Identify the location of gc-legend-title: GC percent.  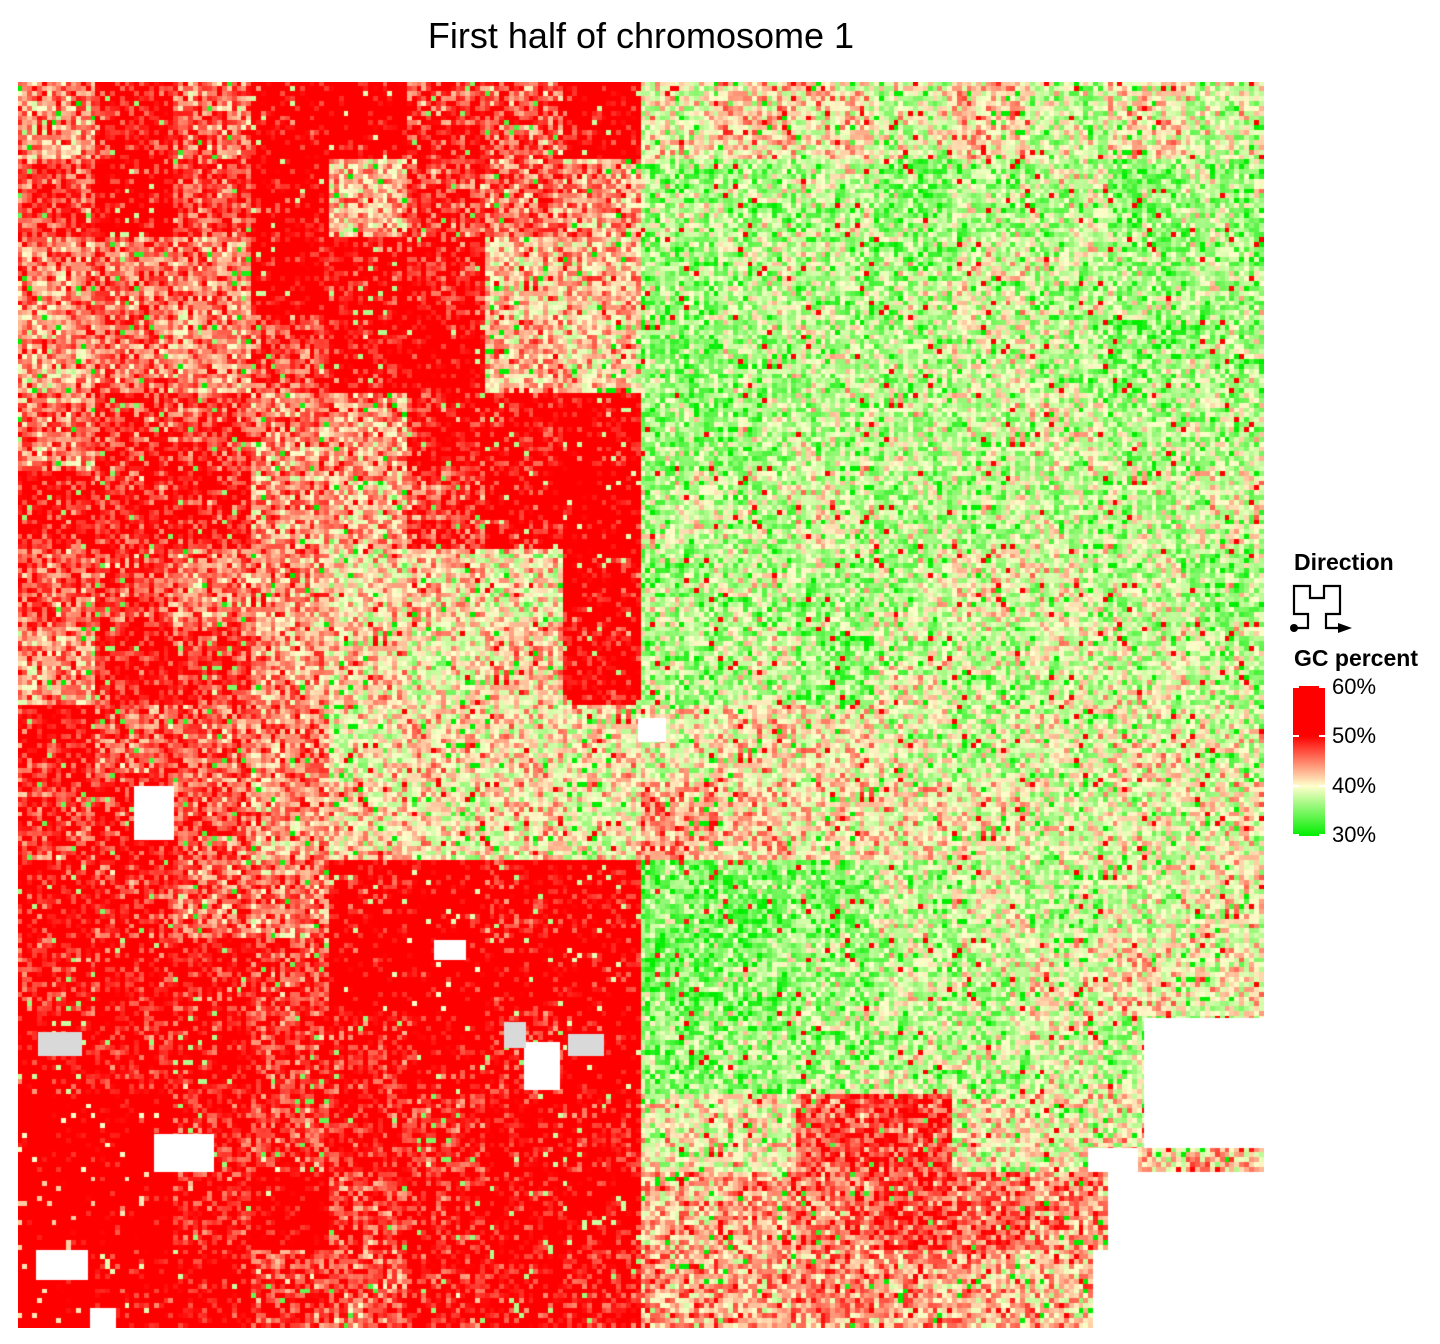
(1356, 658).